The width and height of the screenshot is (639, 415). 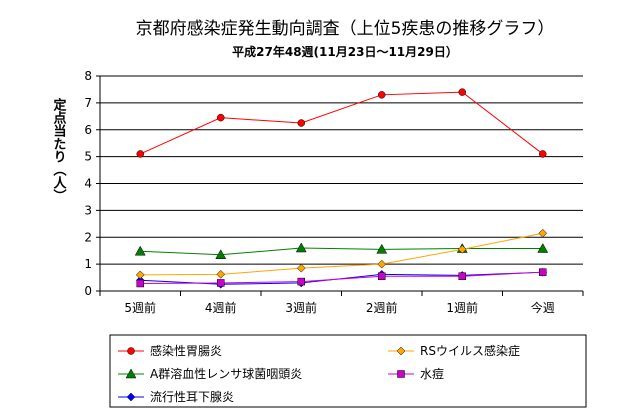 What do you see at coordinates (88, 291) in the screenshot?
I see `y-tick-label: 0` at bounding box center [88, 291].